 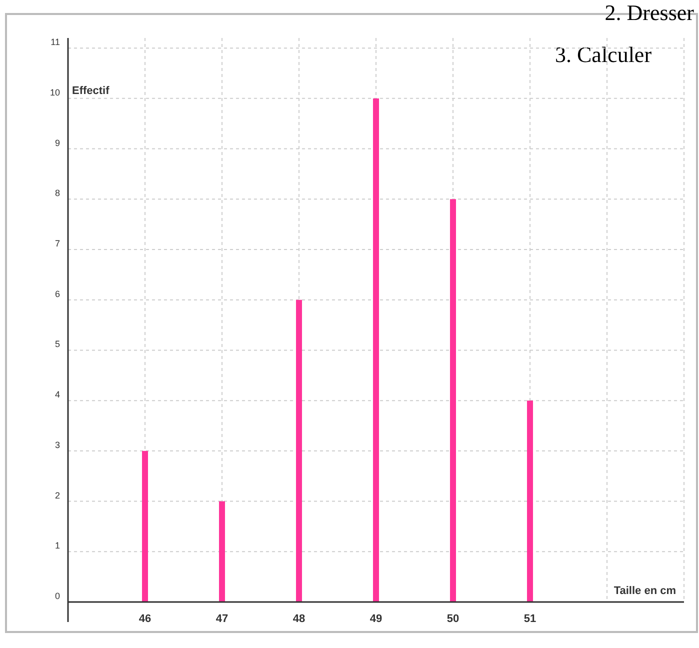 I want to click on y-tick-label: 0, so click(x=57, y=596).